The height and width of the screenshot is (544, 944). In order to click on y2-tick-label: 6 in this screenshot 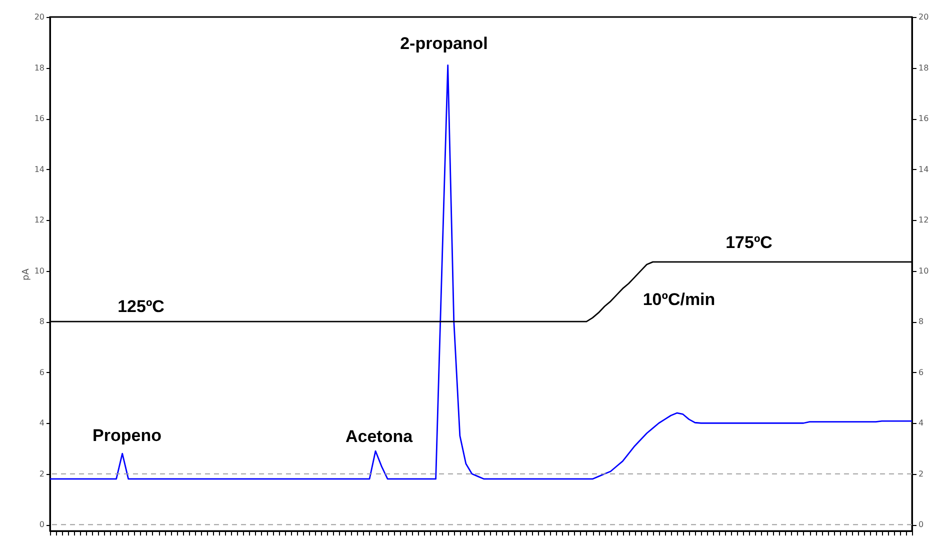, I will do `click(921, 372)`.